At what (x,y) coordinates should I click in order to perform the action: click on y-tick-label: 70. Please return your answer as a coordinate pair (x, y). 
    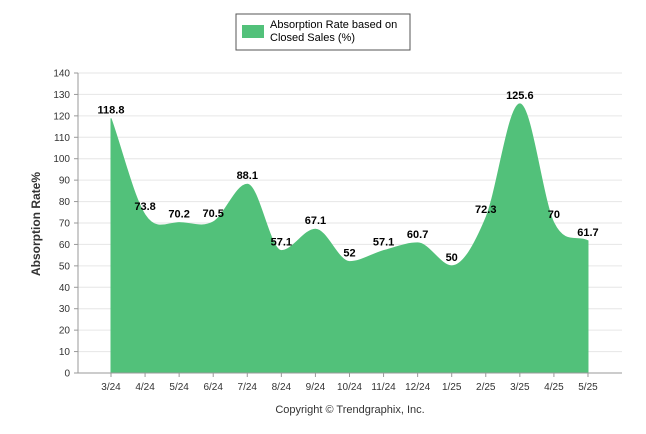
    Looking at the image, I should click on (65, 224).